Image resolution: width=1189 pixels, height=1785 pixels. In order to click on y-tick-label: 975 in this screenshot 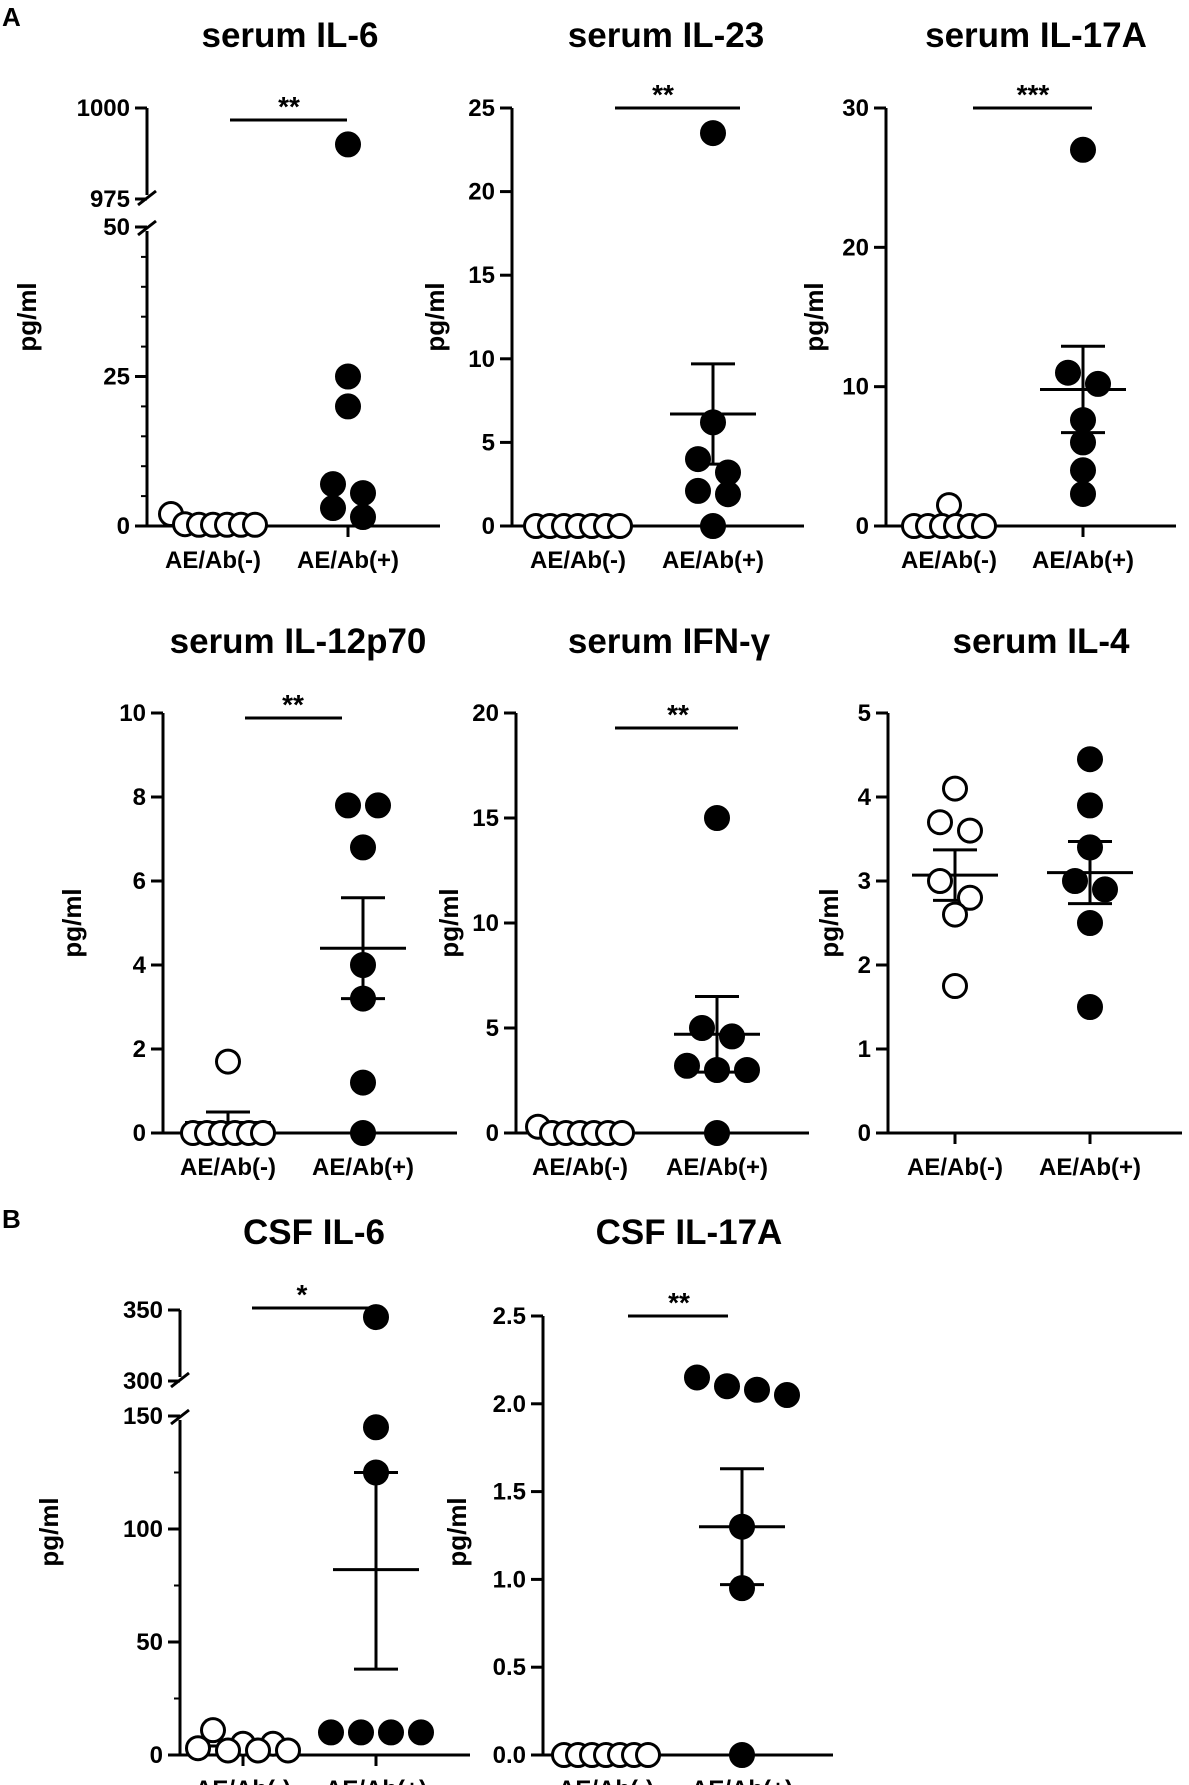, I will do `click(110, 199)`.